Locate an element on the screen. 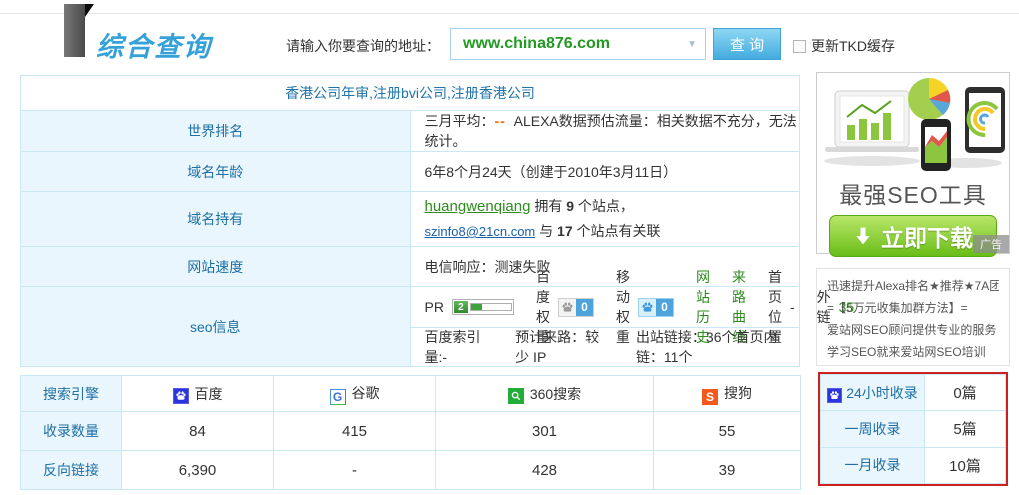  engine-google: G 谷歌 is located at coordinates (354, 393).